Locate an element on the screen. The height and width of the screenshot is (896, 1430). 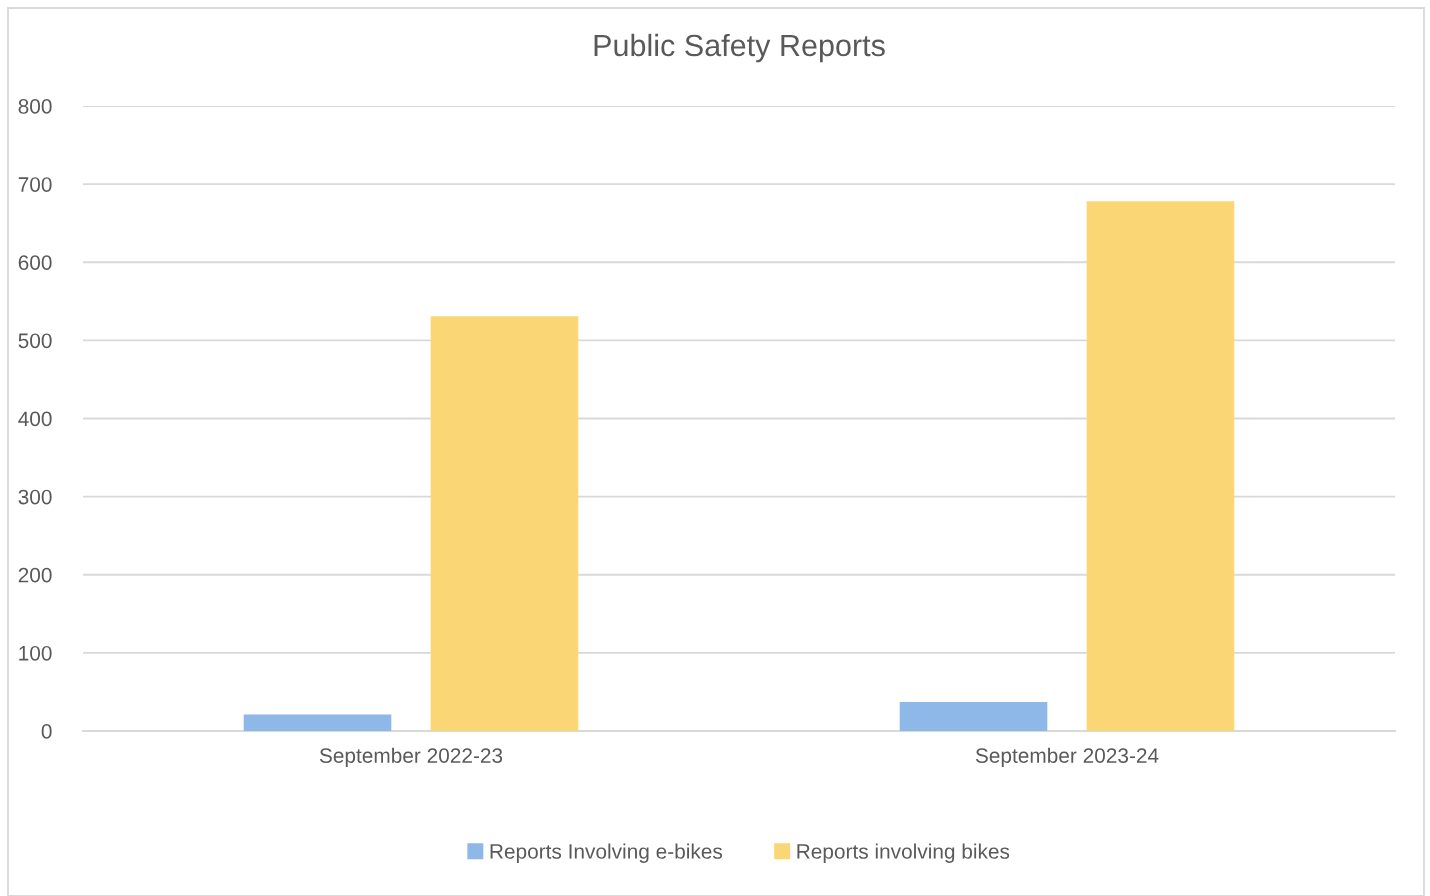
y-tick-label: 700 is located at coordinates (35, 184).